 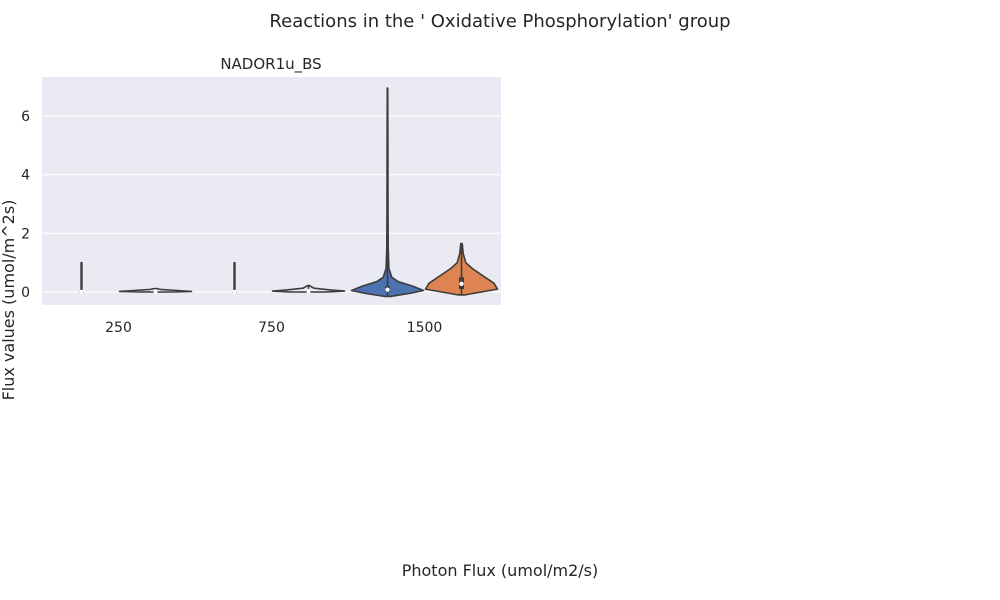 I want to click on y-axis: 0 2 4 6, so click(x=25, y=205).